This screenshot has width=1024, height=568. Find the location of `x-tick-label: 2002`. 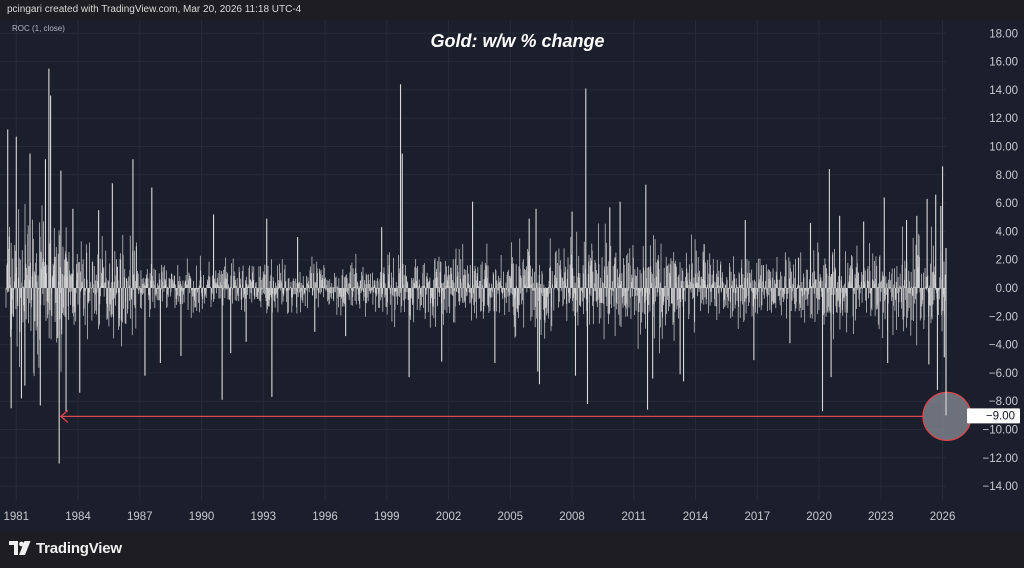

x-tick-label: 2002 is located at coordinates (449, 517).